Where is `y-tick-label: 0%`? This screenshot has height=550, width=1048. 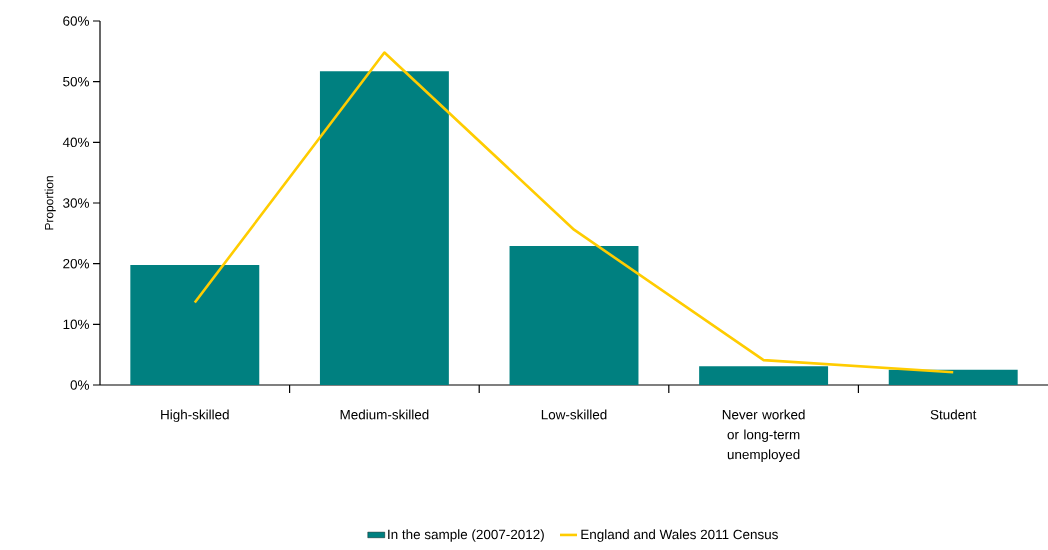
y-tick-label: 0% is located at coordinates (79, 385).